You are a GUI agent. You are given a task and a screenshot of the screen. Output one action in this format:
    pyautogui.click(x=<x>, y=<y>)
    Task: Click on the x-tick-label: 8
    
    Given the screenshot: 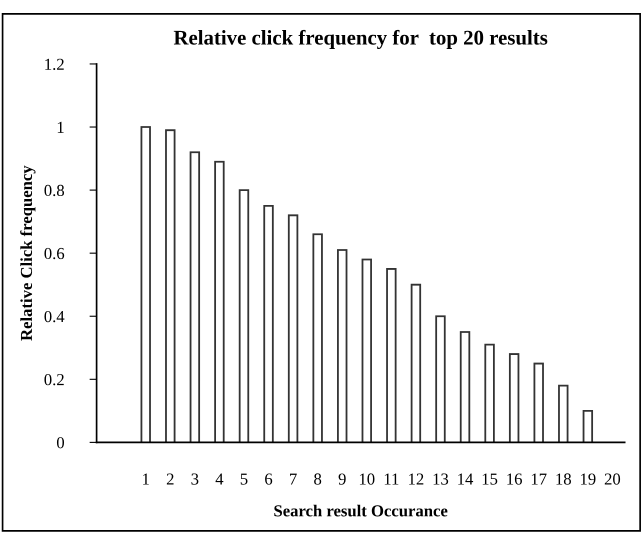 What is the action you would take?
    pyautogui.click(x=318, y=479)
    